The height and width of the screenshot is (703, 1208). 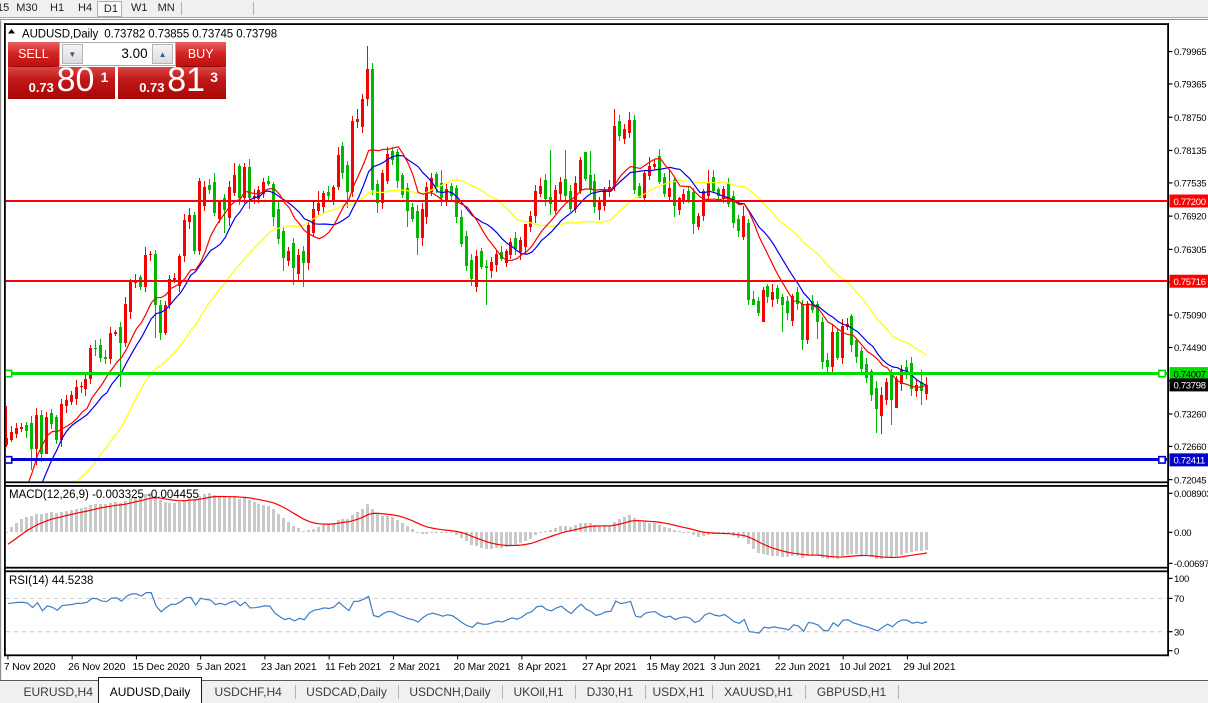 What do you see at coordinates (161, 667) in the screenshot?
I see `svg-text: 15 Dec 2020` at bounding box center [161, 667].